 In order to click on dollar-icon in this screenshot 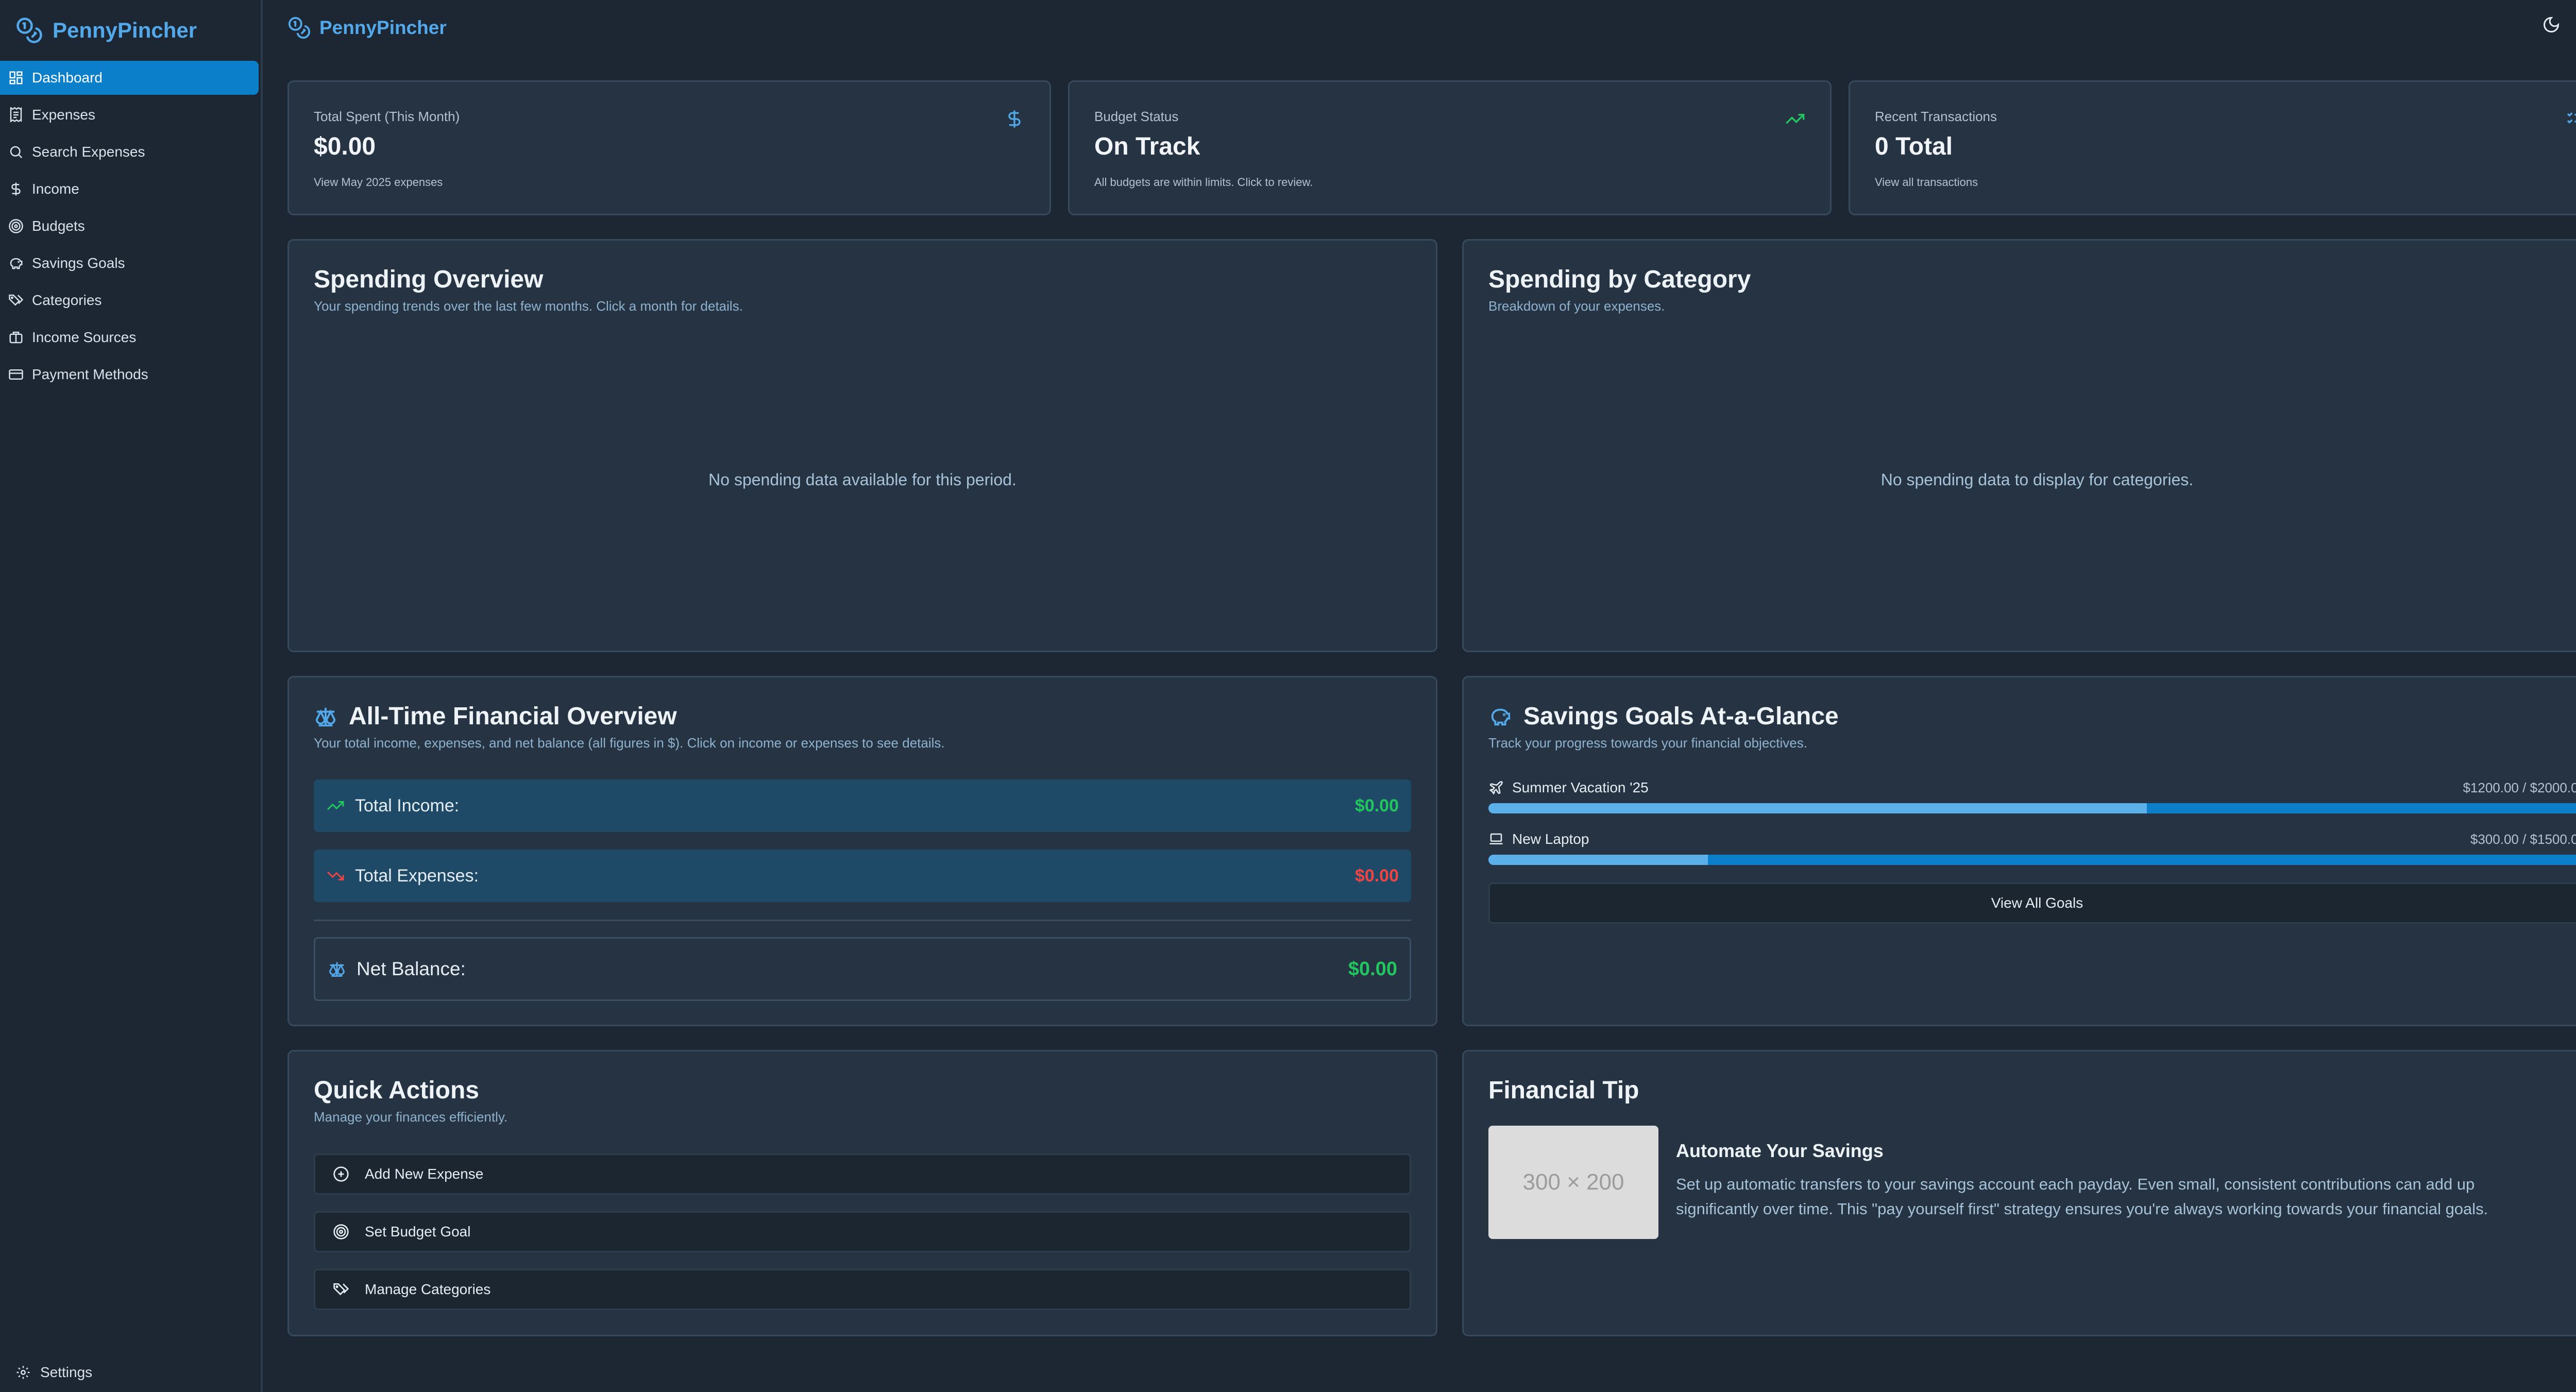, I will do `click(16, 189)`.